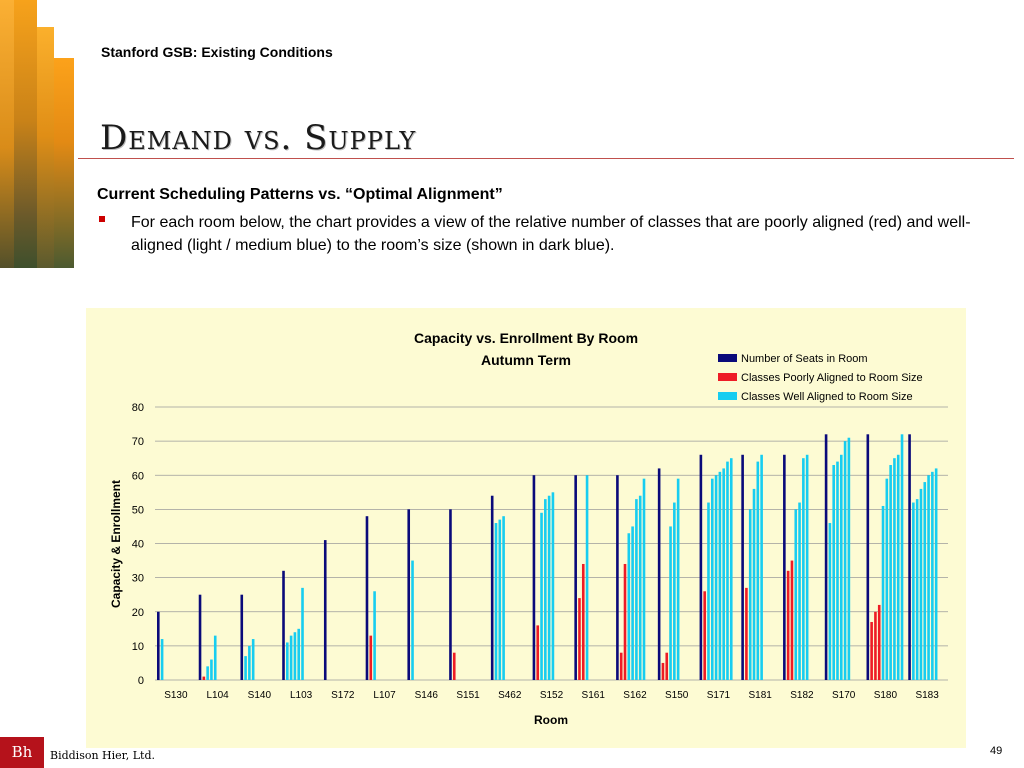  What do you see at coordinates (343, 695) in the screenshot?
I see `x-tick-label: S172` at bounding box center [343, 695].